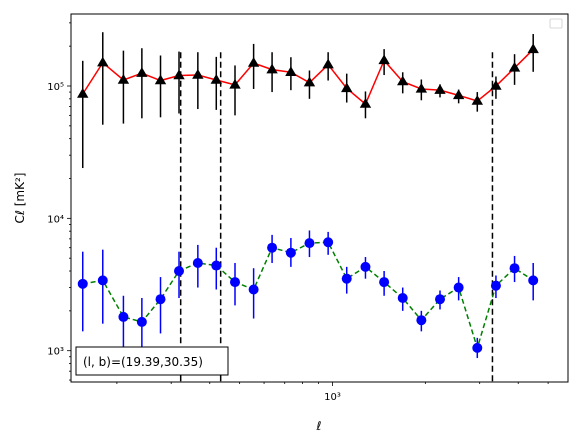  Describe the element at coordinates (332, 397) in the screenshot. I see `x-tick-label: 10³` at that location.